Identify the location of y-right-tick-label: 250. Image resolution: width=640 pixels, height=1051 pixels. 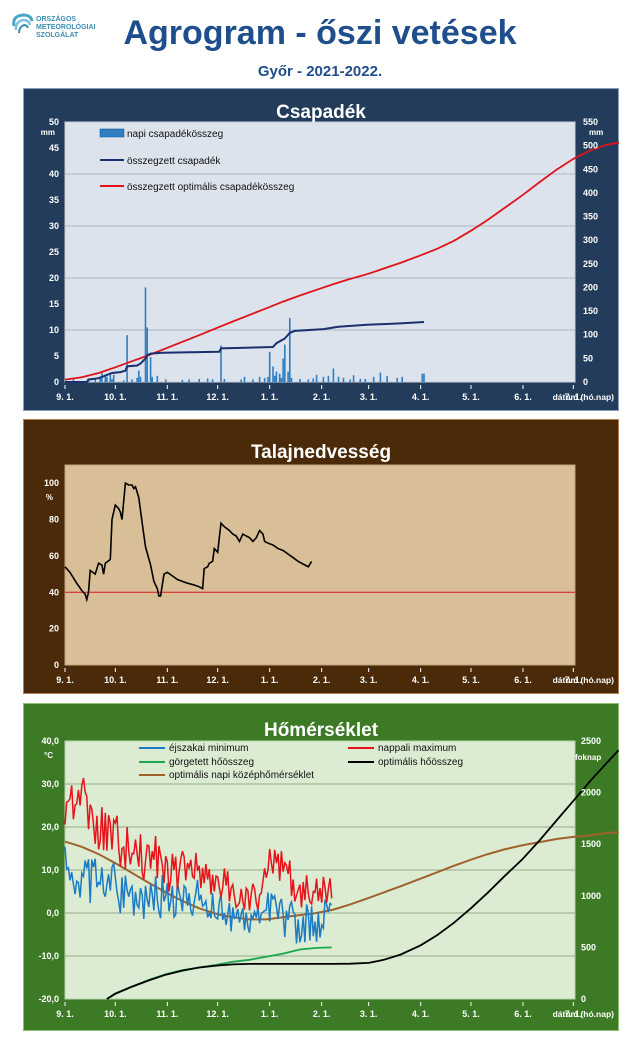
(590, 264).